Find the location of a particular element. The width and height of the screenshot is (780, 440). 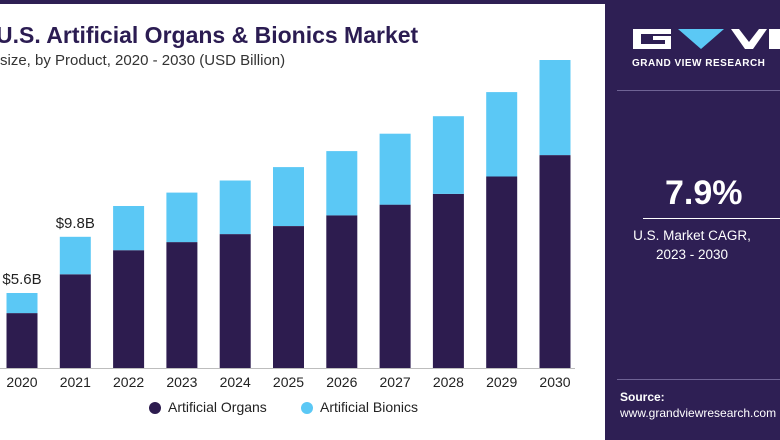

x-tick-label-2030: 2030 is located at coordinates (554, 382).